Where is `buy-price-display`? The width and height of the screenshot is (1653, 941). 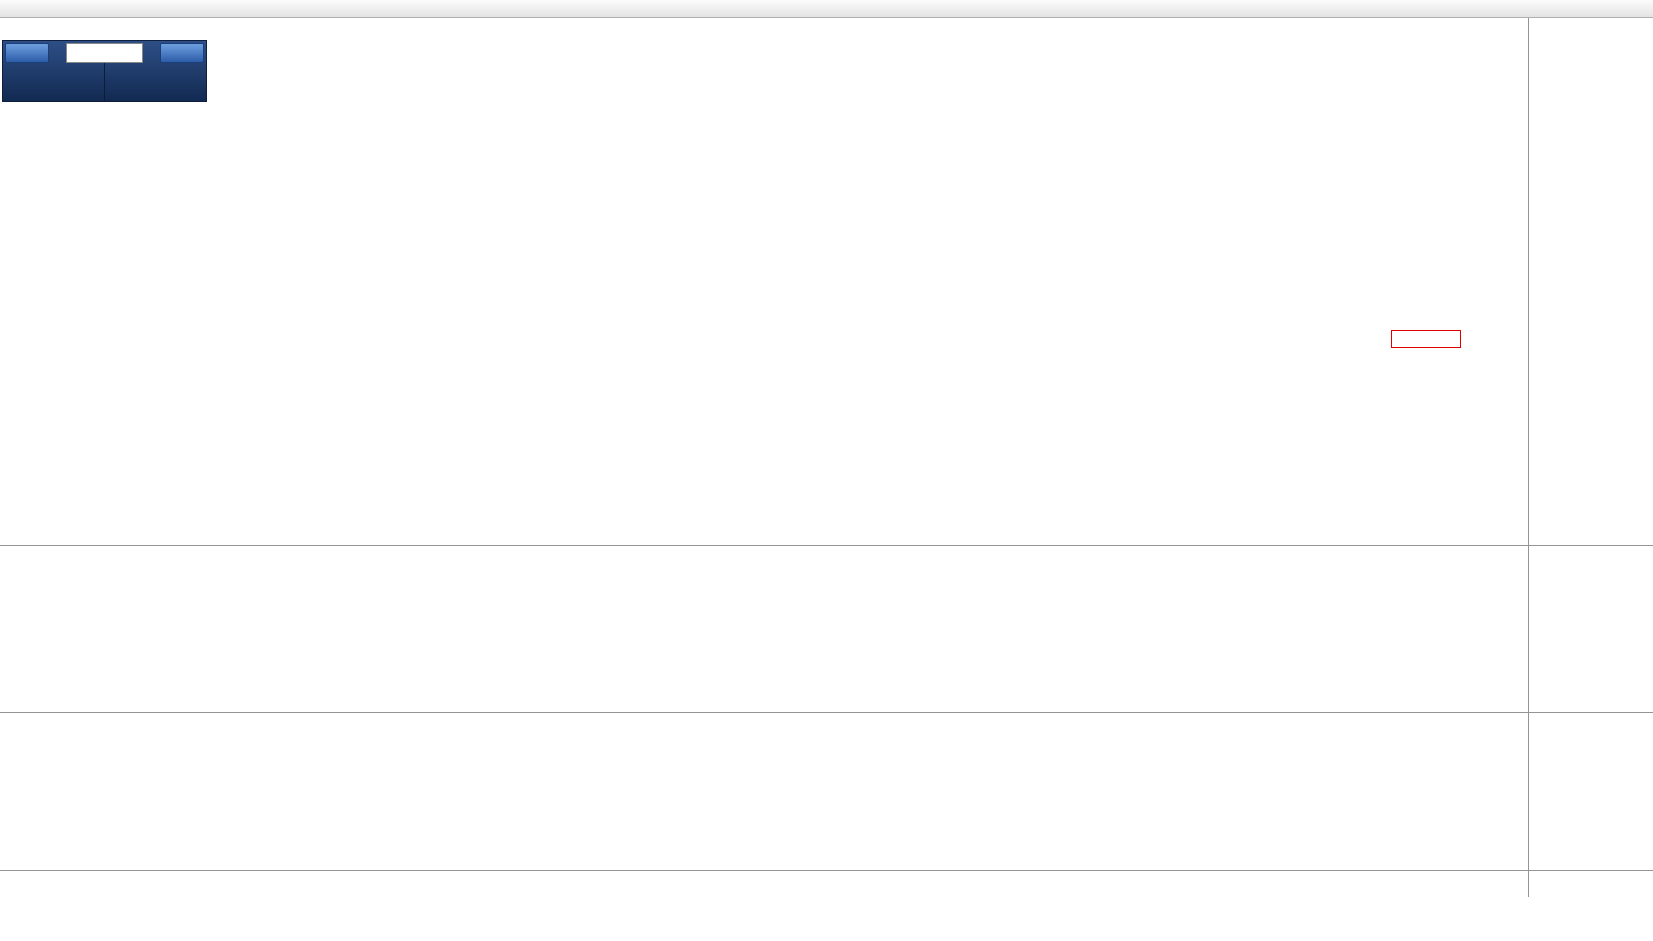 buy-price-display is located at coordinates (155, 82).